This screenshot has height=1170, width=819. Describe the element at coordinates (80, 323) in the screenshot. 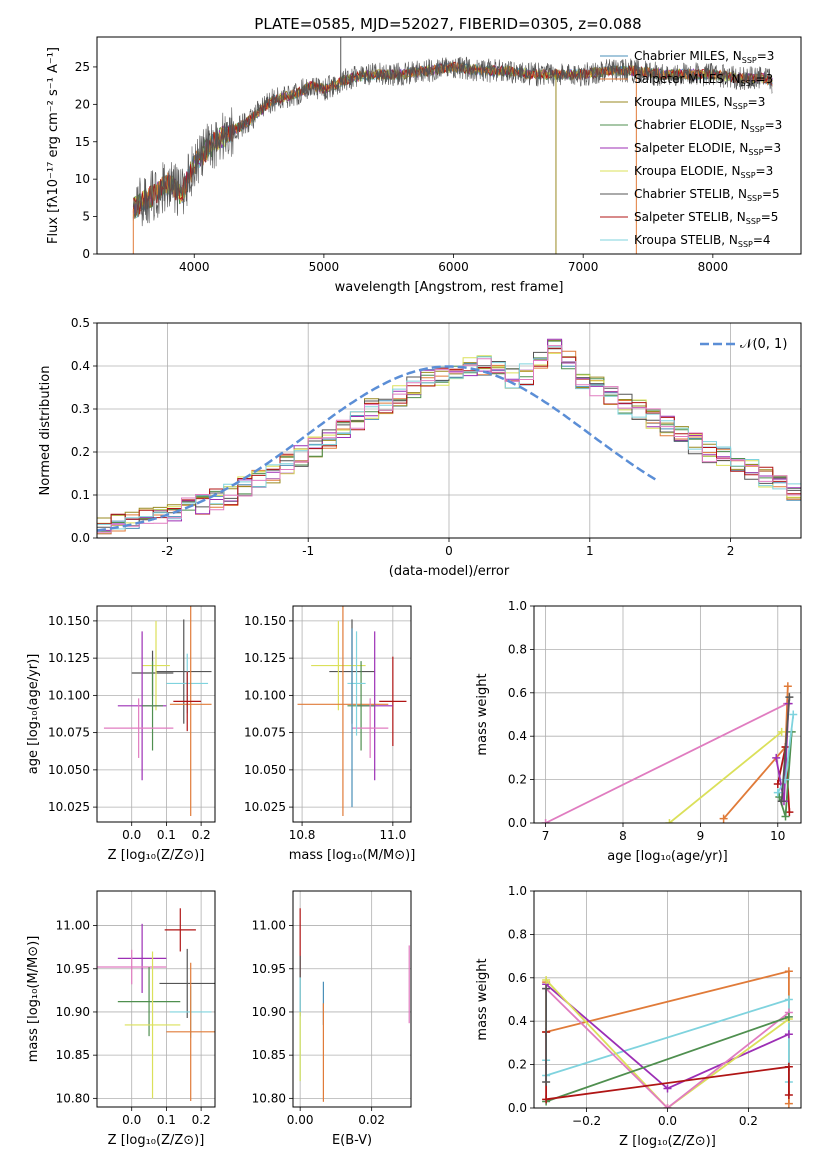

I see `residuals-ytick-label: 0.5` at that location.